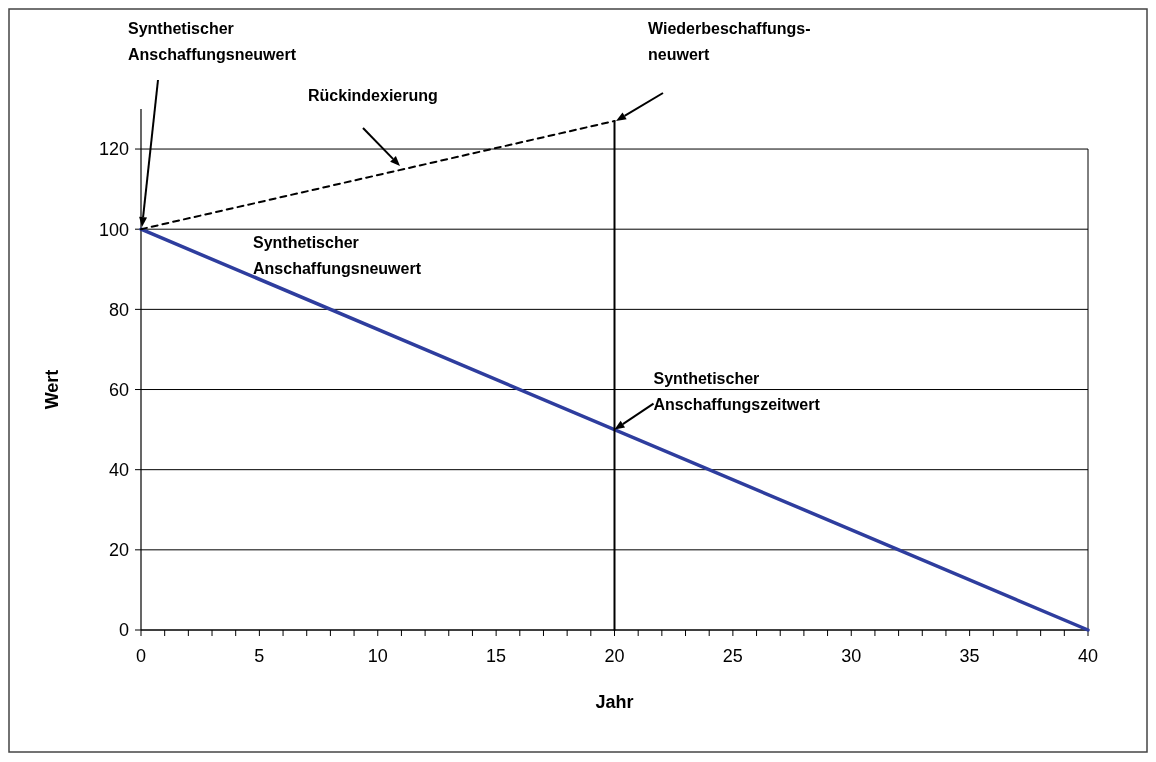 Image resolution: width=1156 pixels, height=762 pixels. What do you see at coordinates (259, 656) in the screenshot?
I see `x-tick-label: 5` at bounding box center [259, 656].